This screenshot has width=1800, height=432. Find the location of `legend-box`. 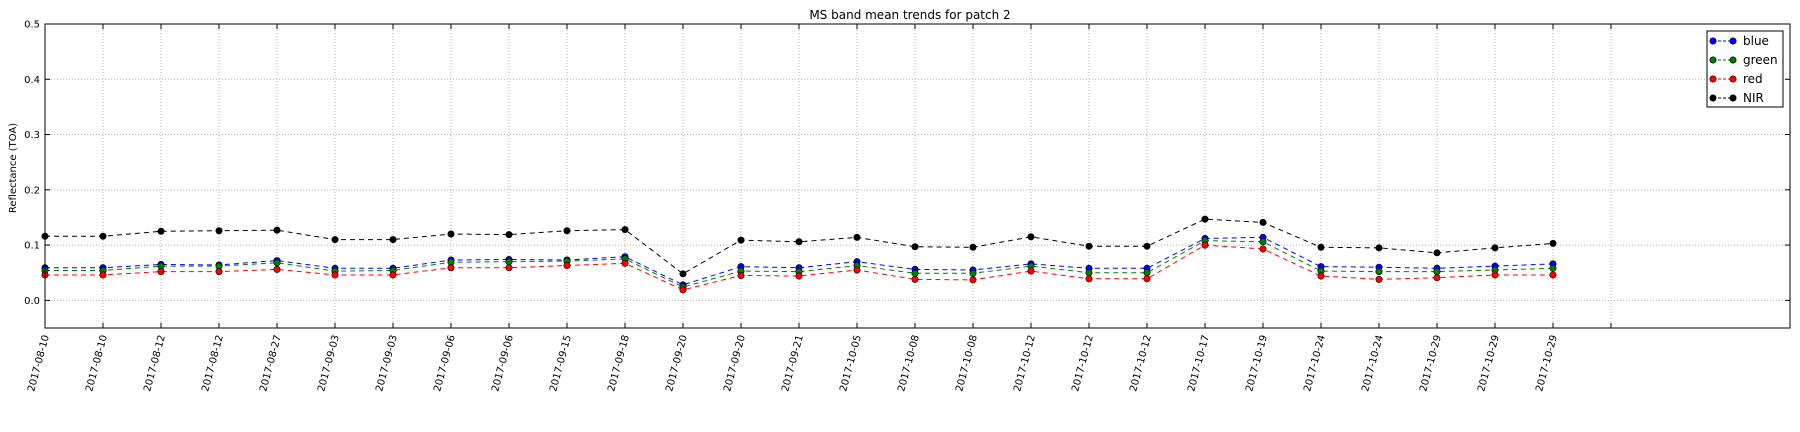

legend-box is located at coordinates (1745, 69).